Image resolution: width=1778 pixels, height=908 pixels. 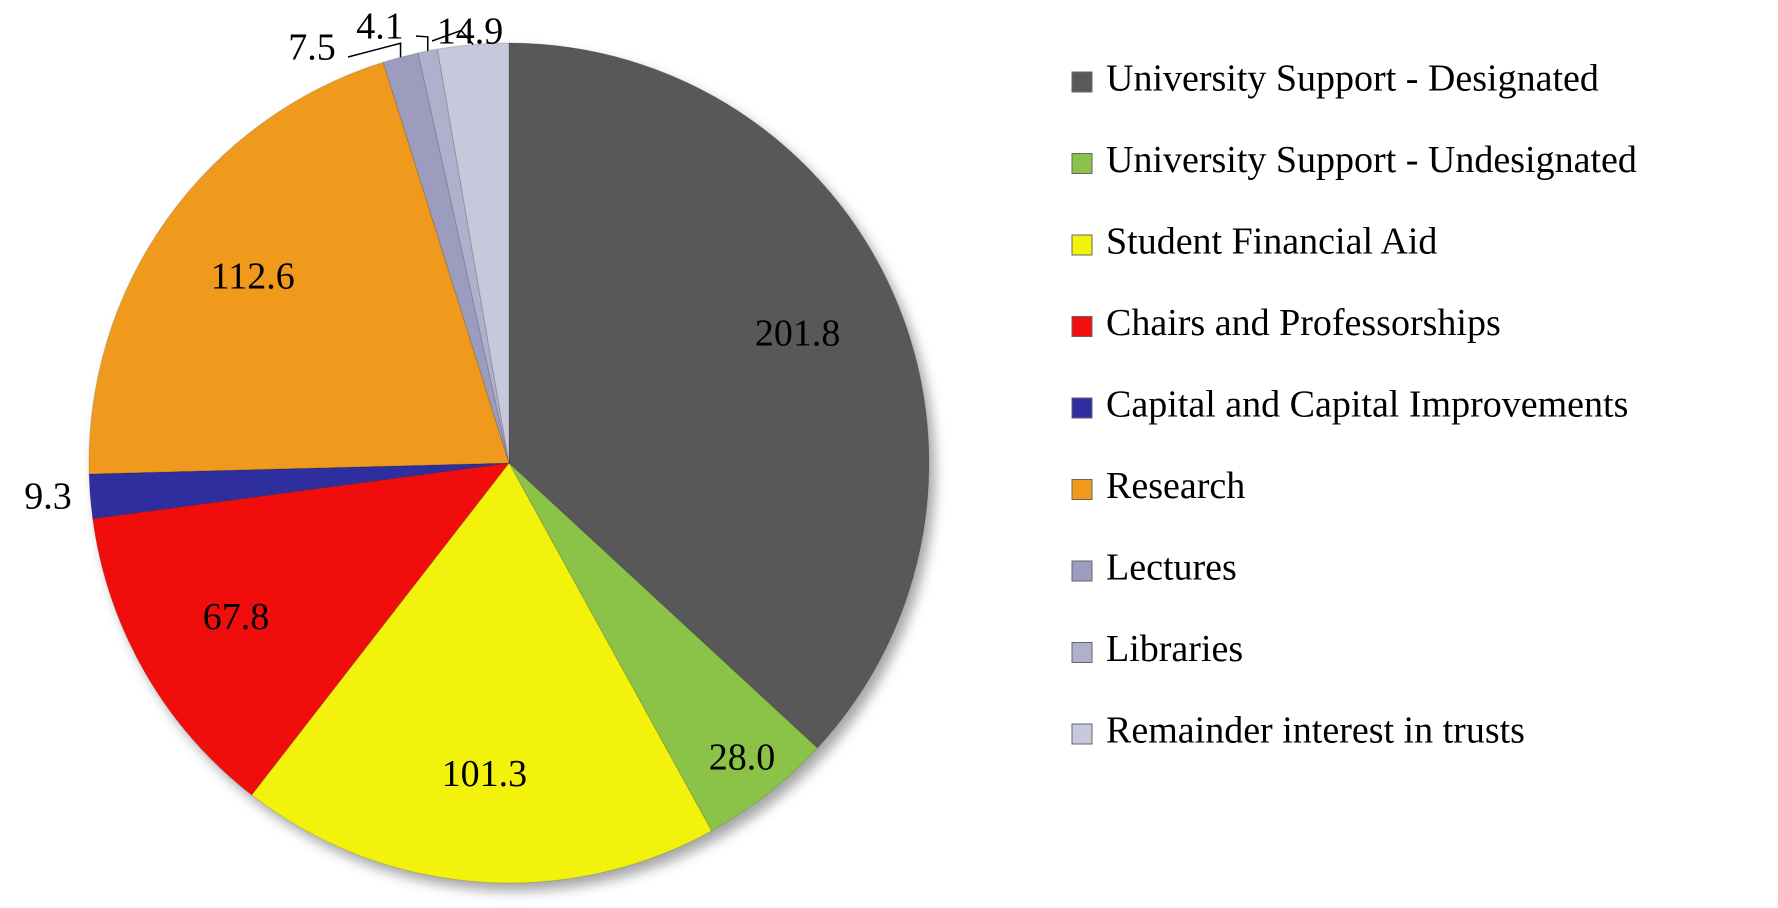 What do you see at coordinates (48, 497) in the screenshot?
I see `data-label: 9.3` at bounding box center [48, 497].